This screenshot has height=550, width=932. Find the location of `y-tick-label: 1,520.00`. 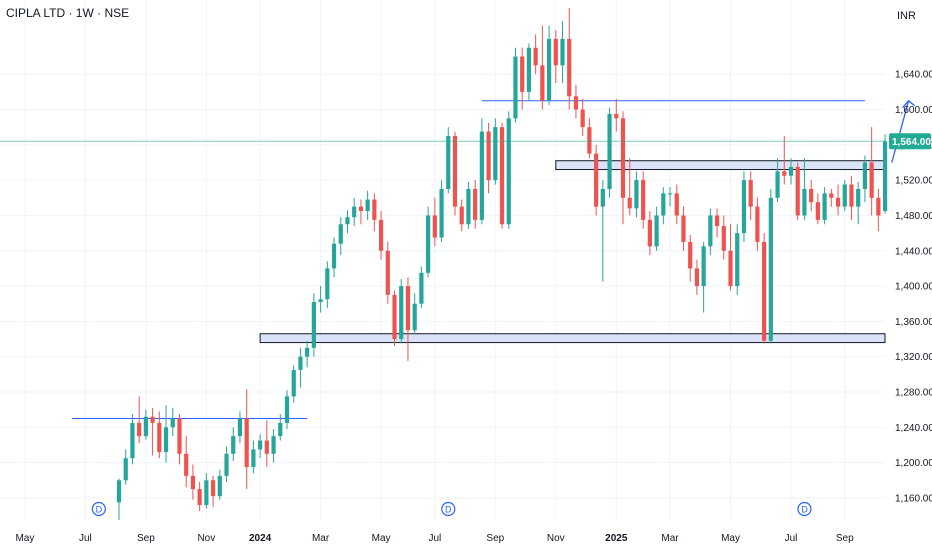

y-tick-label: 1,520.00 is located at coordinates (913, 181).